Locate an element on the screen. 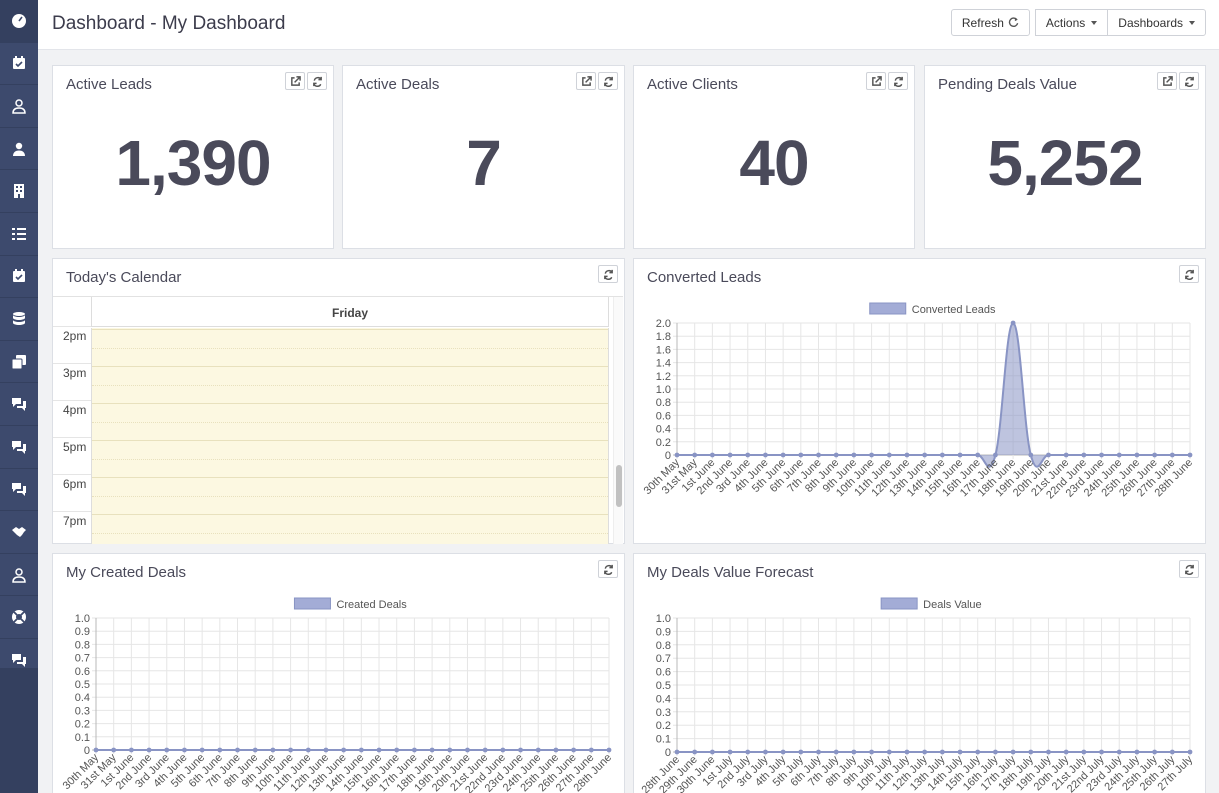 This screenshot has width=1219, height=793. calendar-scrollbar is located at coordinates (618, 420).